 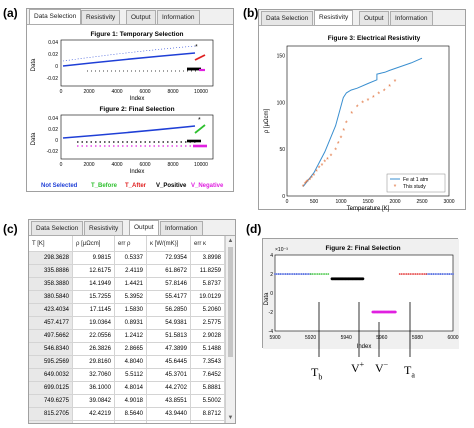 What do you see at coordinates (127, 271) in the screenshot?
I see `table-row: 335.8886 12.6175 2.4119 61.8672 11.8259` at bounding box center [127, 271].